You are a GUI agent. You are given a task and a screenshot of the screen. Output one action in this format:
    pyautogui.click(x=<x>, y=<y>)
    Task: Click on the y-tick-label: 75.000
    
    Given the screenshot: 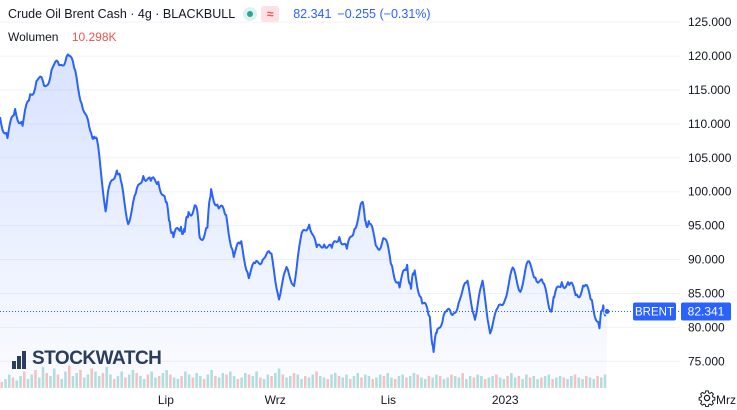 What is the action you would take?
    pyautogui.click(x=706, y=361)
    